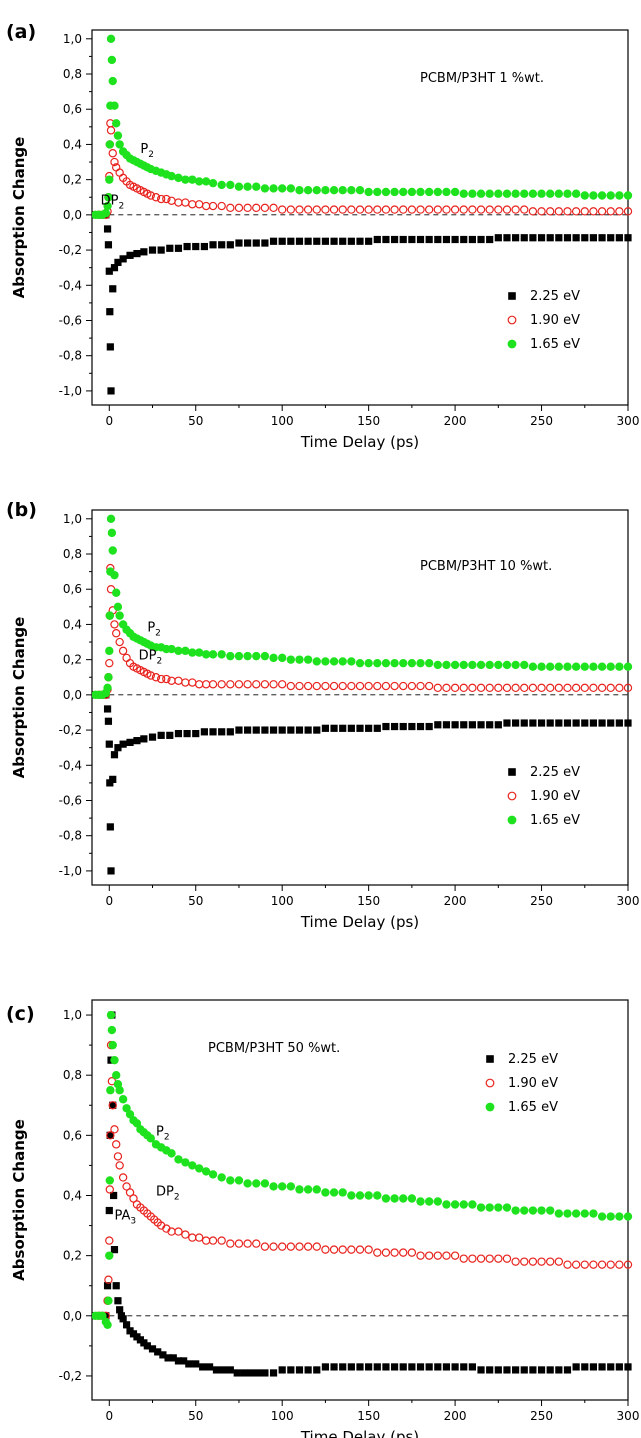 The width and height of the screenshot is (641, 1438). I want to click on annotation-subscript: 2, so click(167, 1137).